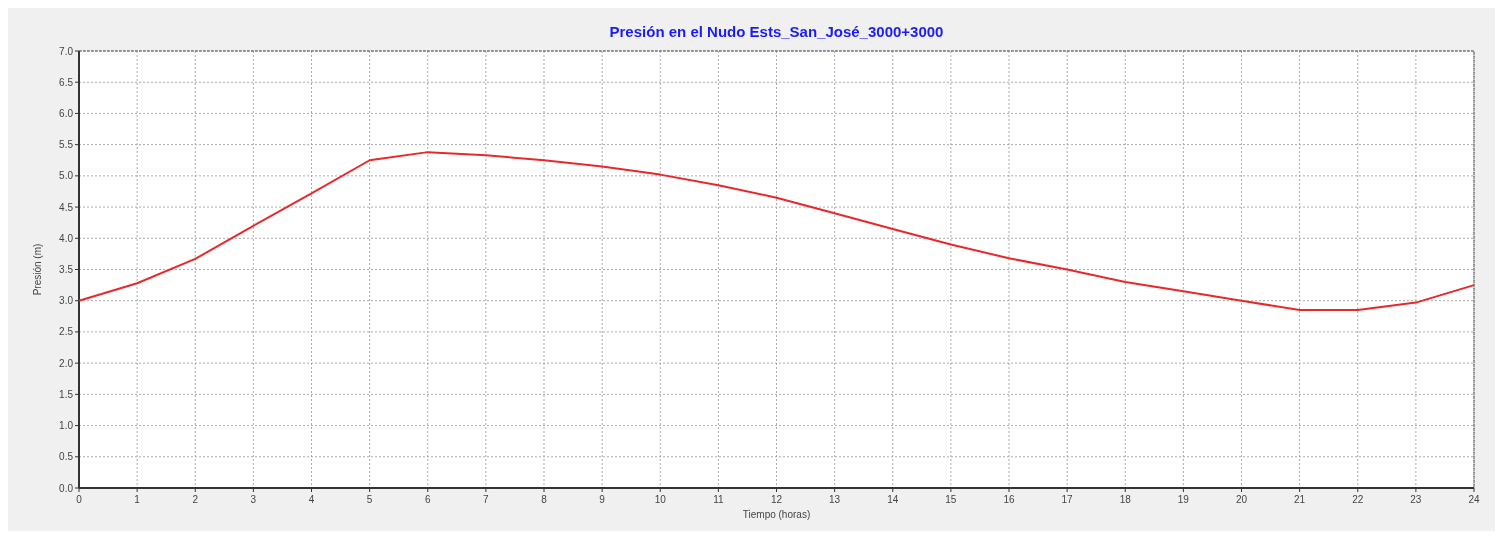 The height and width of the screenshot is (539, 1503). What do you see at coordinates (66, 394) in the screenshot?
I see `y-tick-label: 1.5` at bounding box center [66, 394].